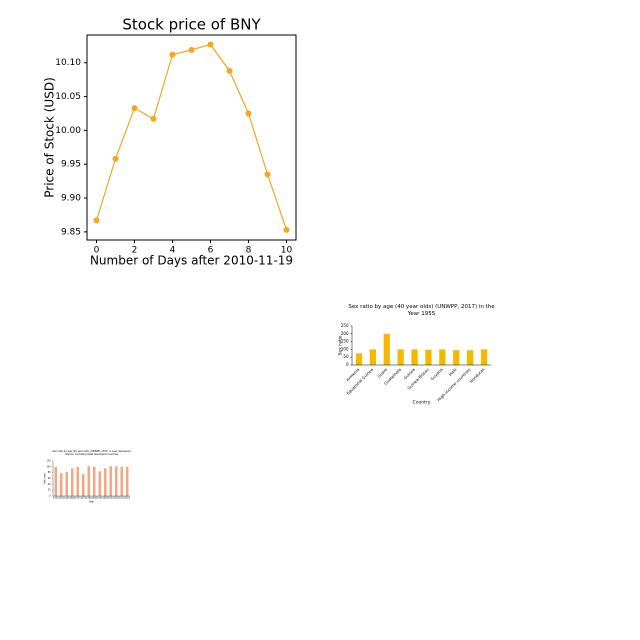 Image resolution: width=640 pixels, height=640 pixels. Describe the element at coordinates (49, 484) in the screenshot. I see `y-tick-label: 40` at that location.